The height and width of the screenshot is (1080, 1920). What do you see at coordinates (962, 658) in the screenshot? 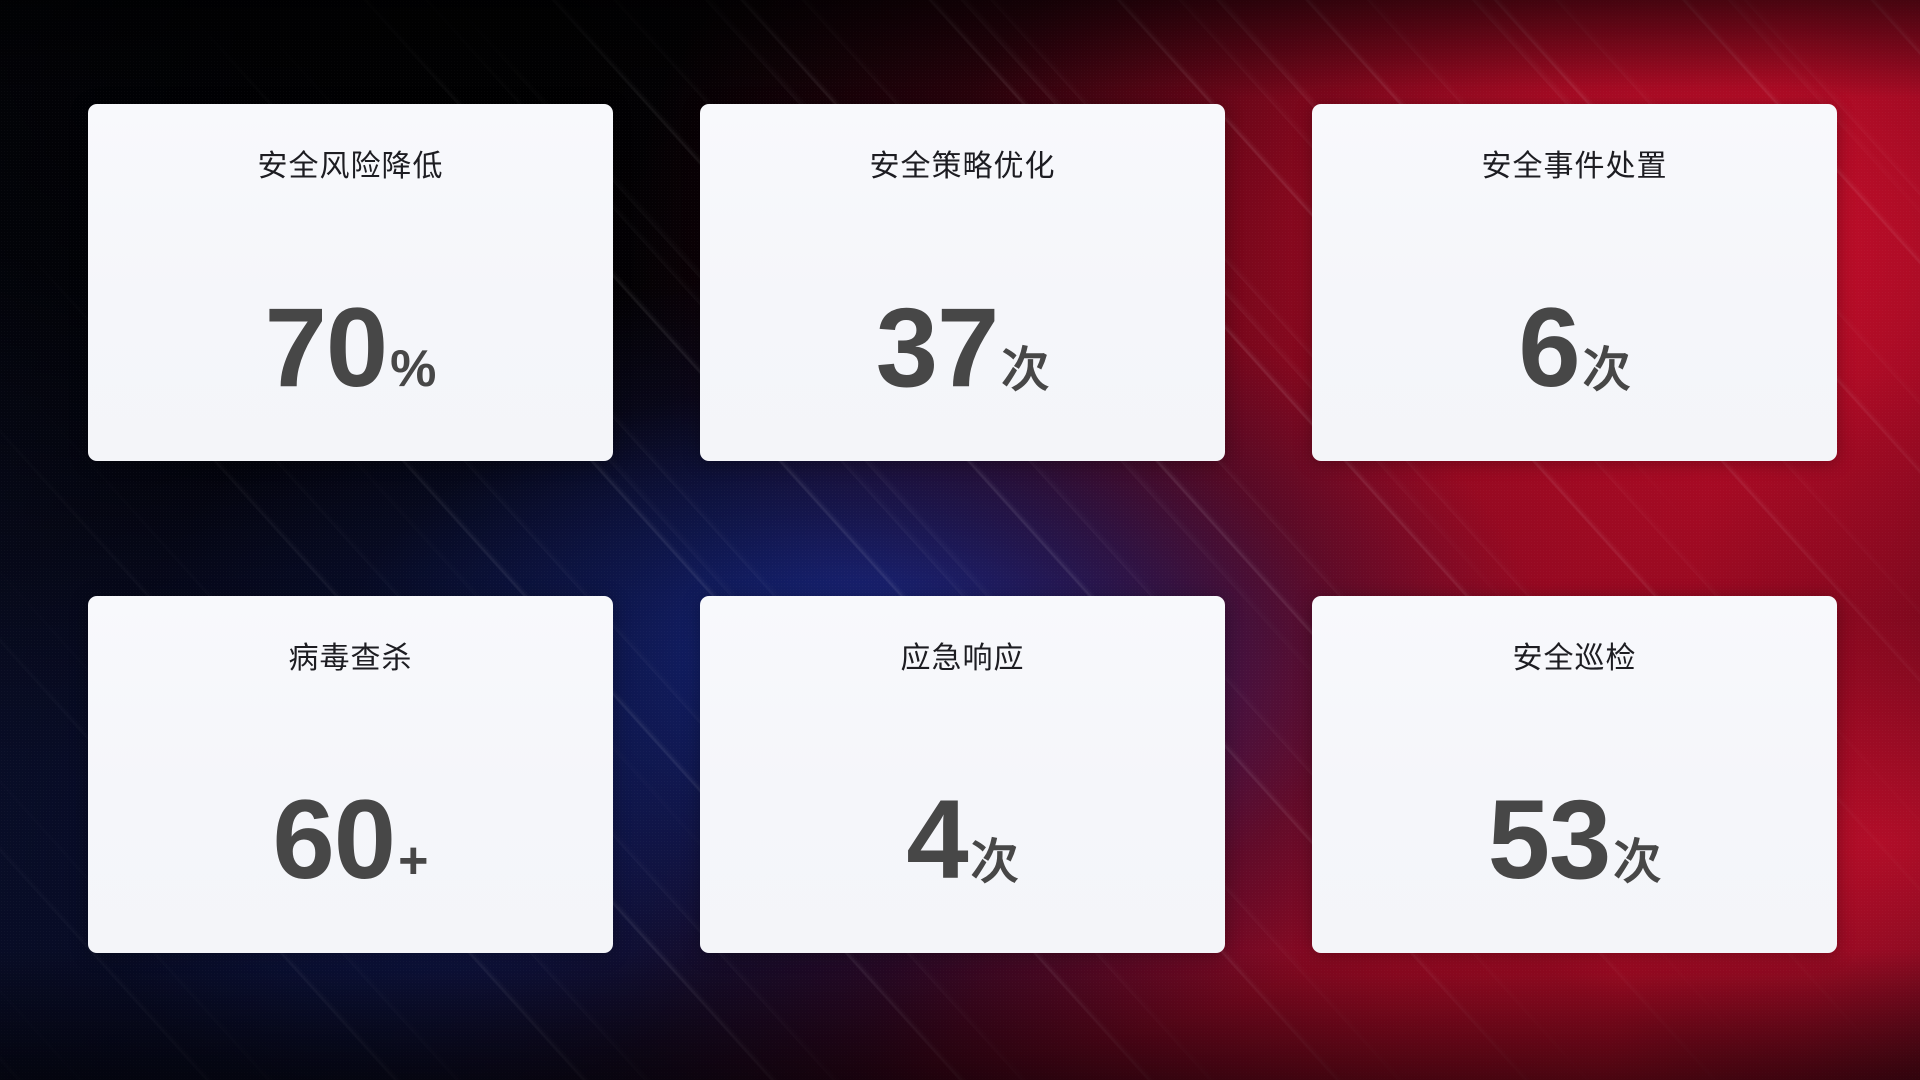
I see `metric-card-title: 应急响应` at bounding box center [962, 658].